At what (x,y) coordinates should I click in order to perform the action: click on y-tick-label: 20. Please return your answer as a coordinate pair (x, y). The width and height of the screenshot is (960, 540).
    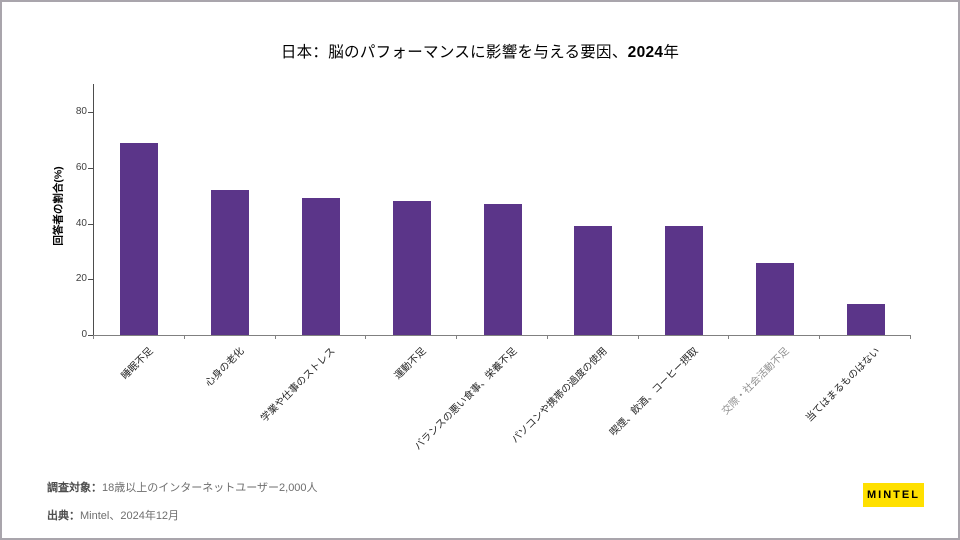
    Looking at the image, I should click on (81, 279).